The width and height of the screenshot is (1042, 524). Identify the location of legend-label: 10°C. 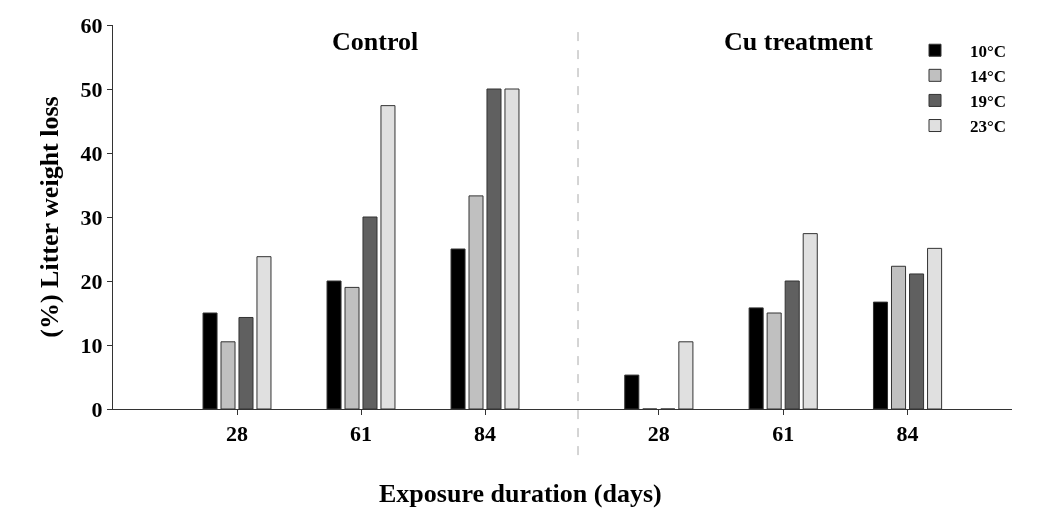
(988, 51).